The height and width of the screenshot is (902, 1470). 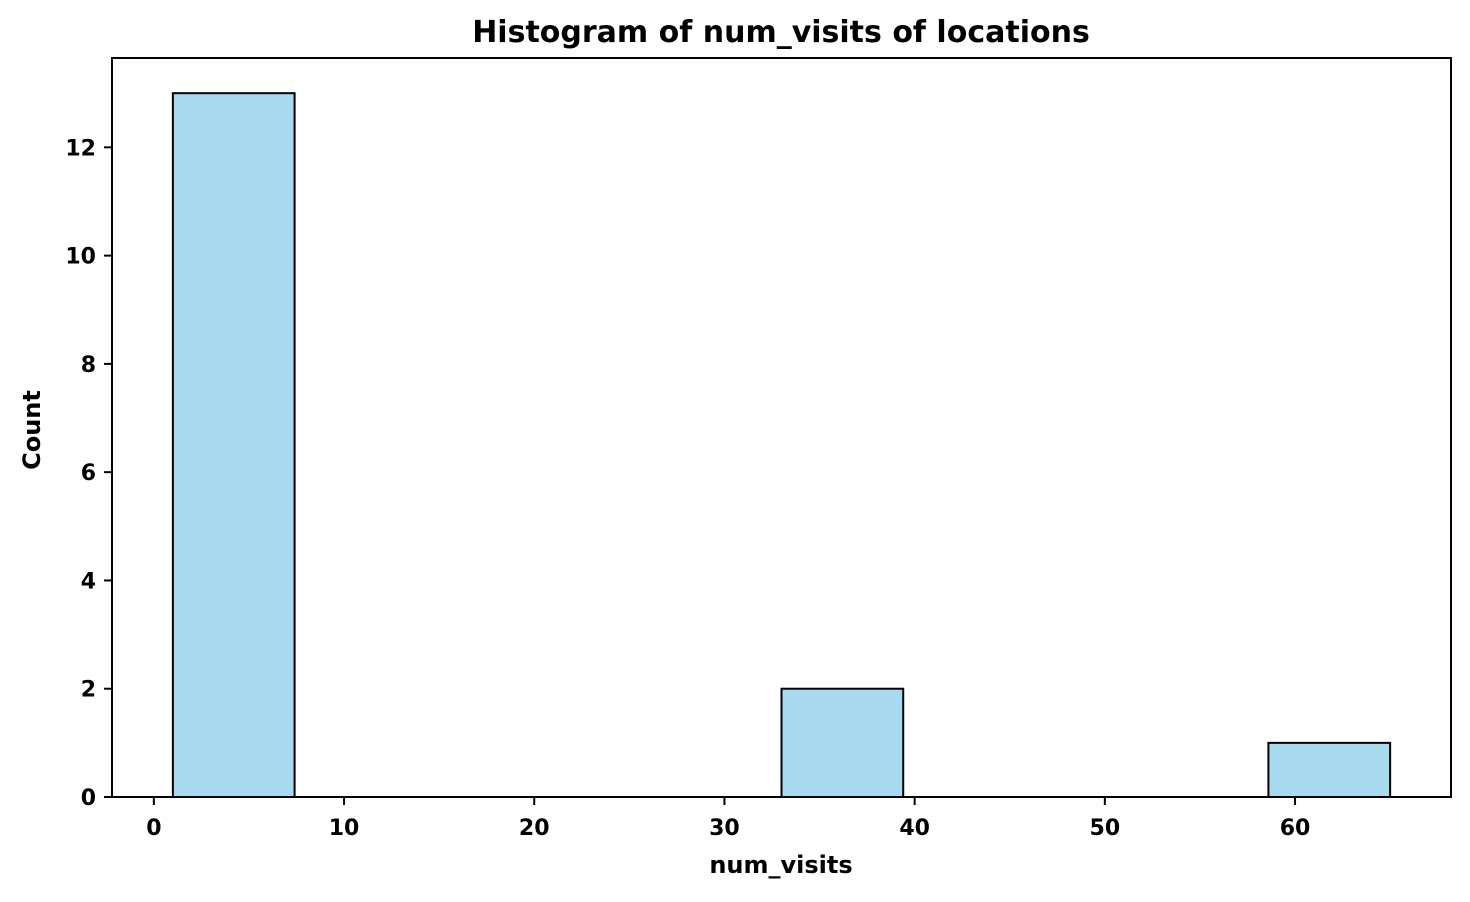 What do you see at coordinates (534, 828) in the screenshot?
I see `x-tick-label-20: 20` at bounding box center [534, 828].